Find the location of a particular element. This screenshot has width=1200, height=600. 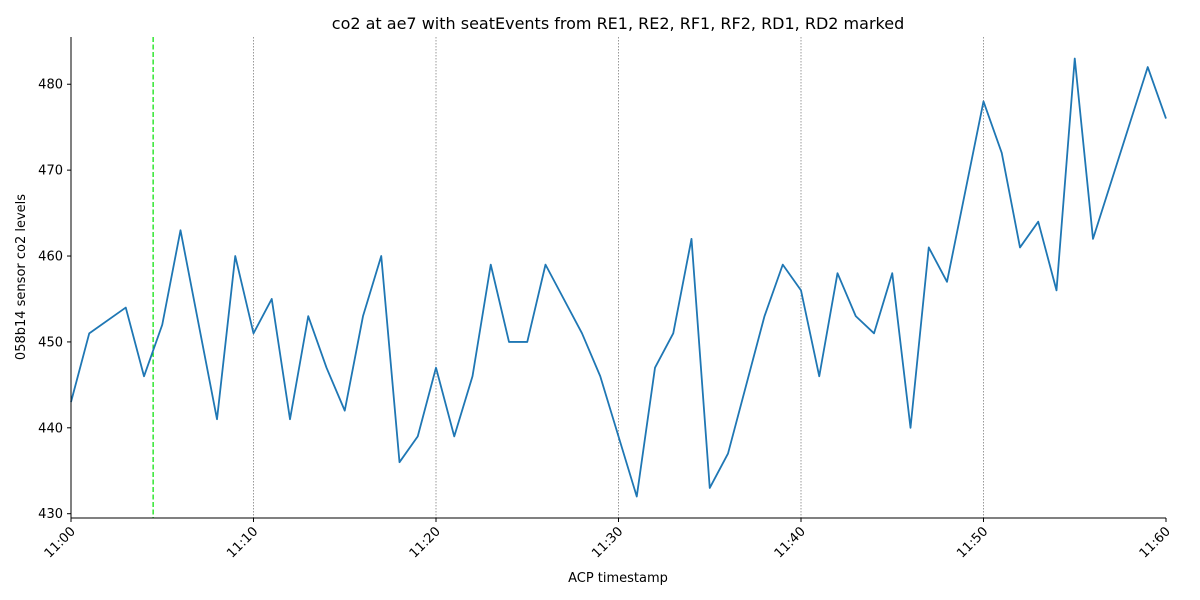

x-tick-label: 11:60 is located at coordinates (1155, 542).